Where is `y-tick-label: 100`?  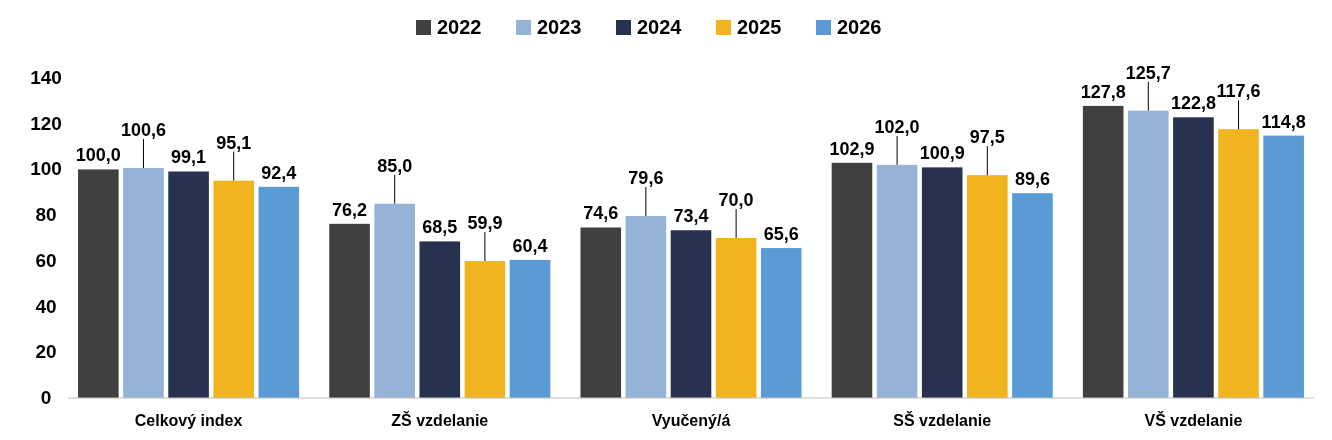 y-tick-label: 100 is located at coordinates (46, 169).